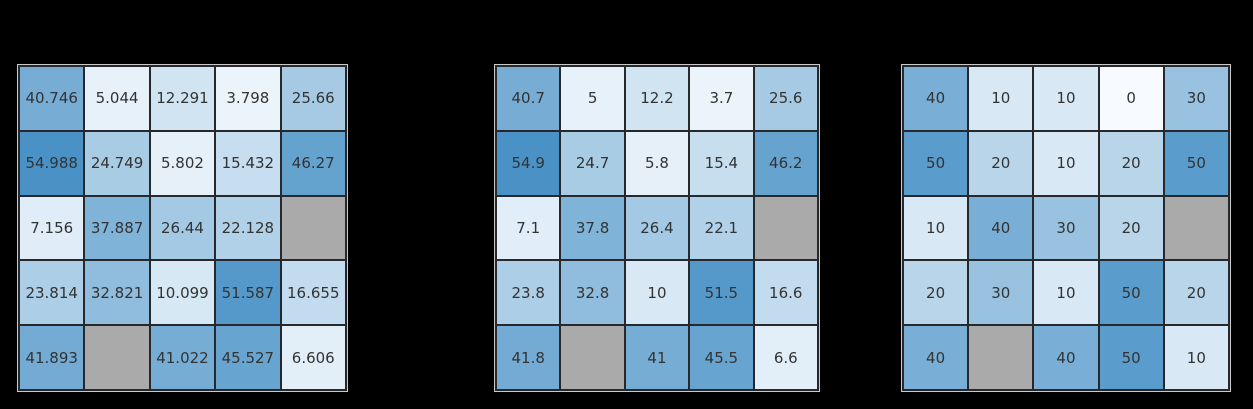  I want to click on heatmap-cell: 45.5, so click(721, 357).